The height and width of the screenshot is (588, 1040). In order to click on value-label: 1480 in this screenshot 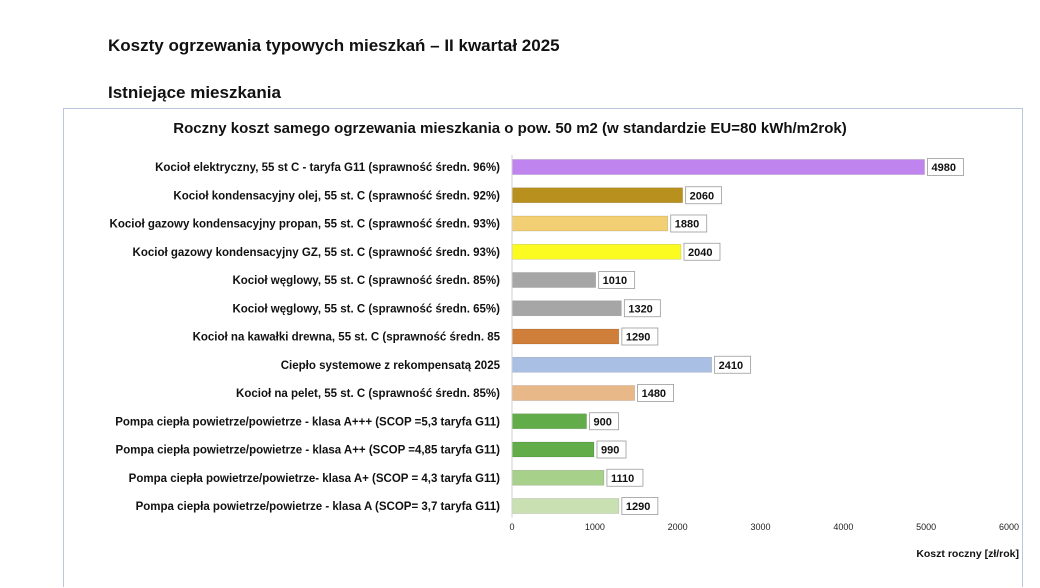, I will do `click(654, 394)`.